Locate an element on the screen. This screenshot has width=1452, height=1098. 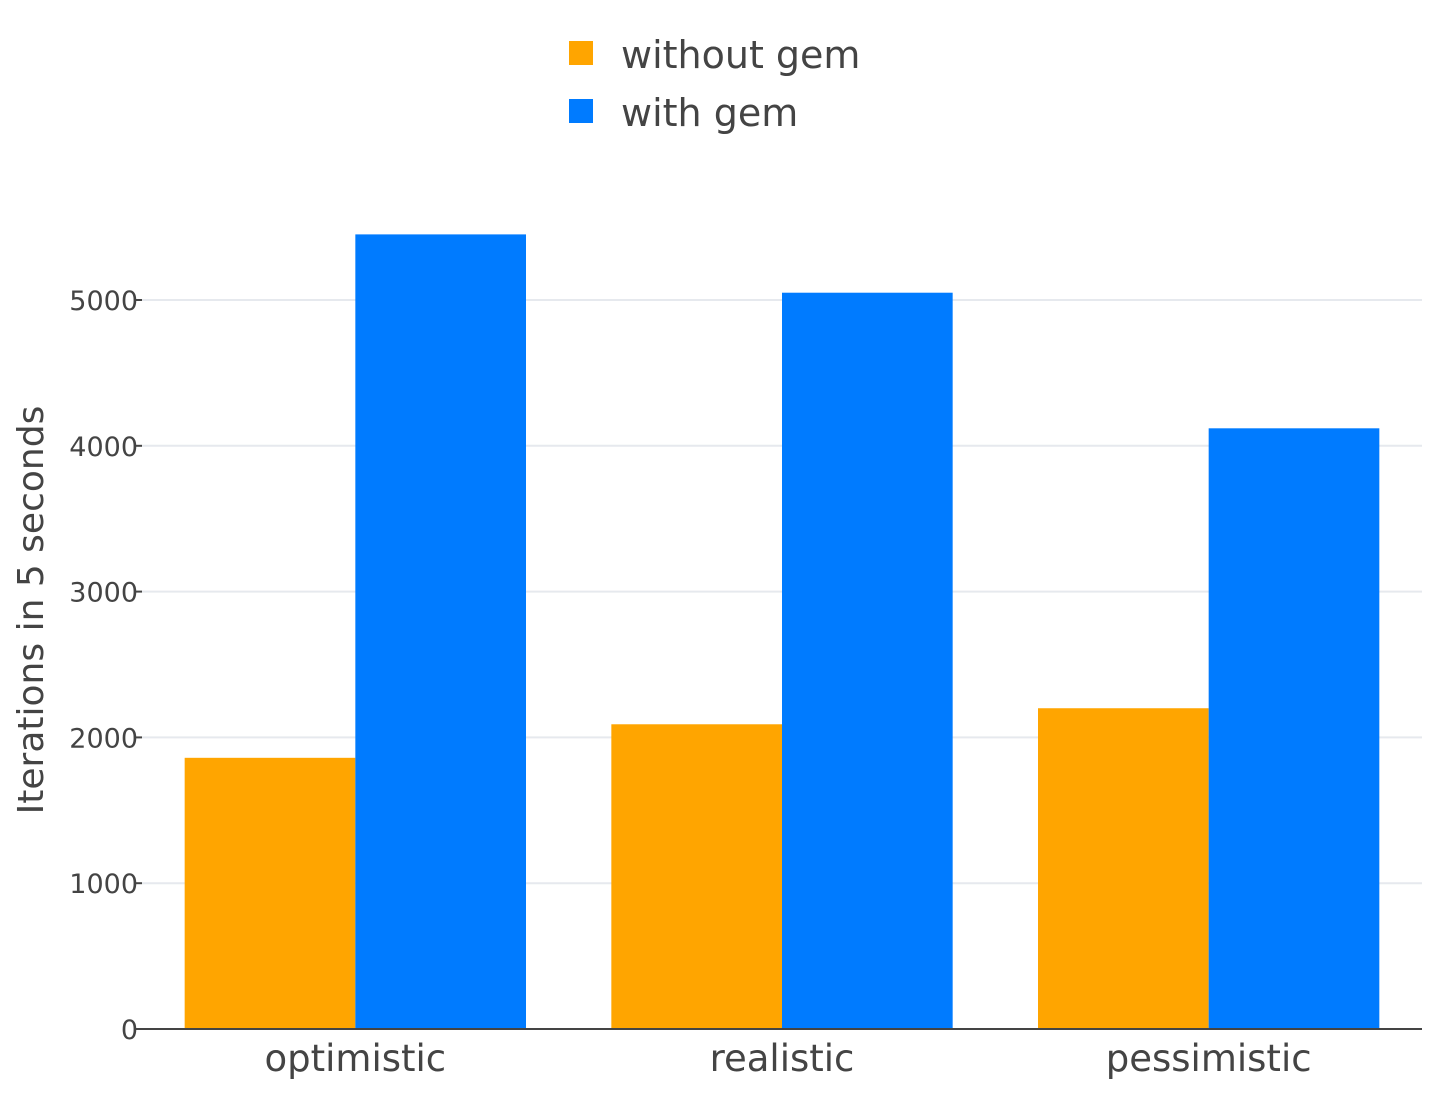
x-tick-label: realistic is located at coordinates (782, 1058).